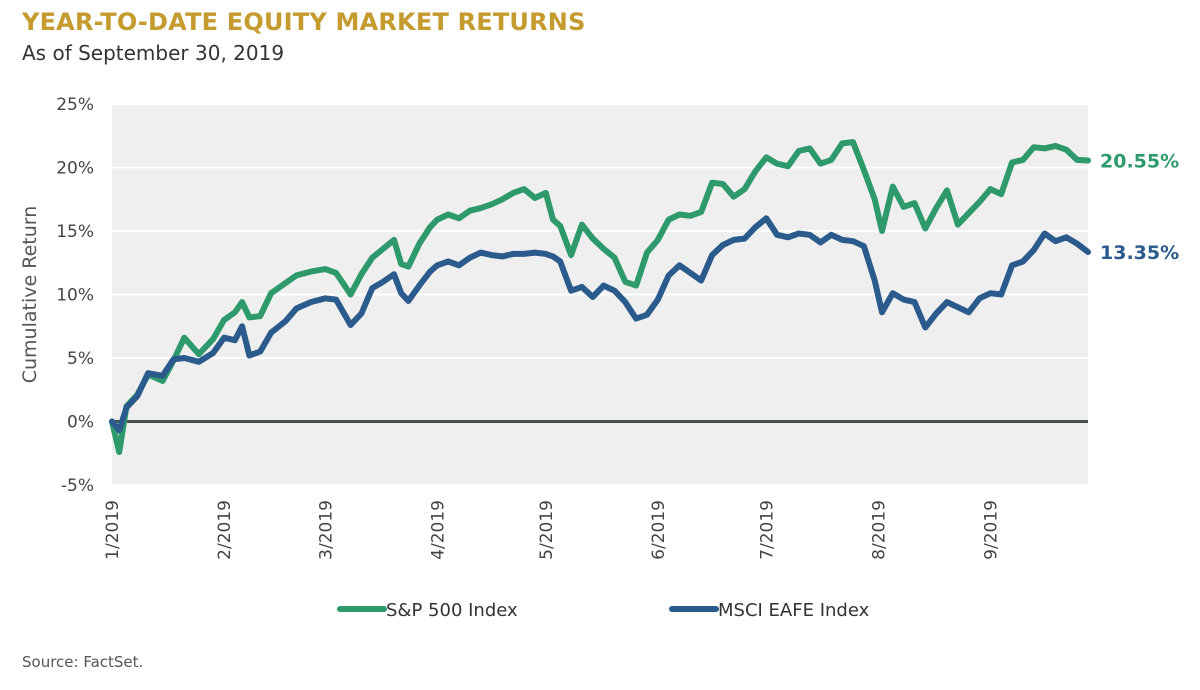 The width and height of the screenshot is (1200, 690). I want to click on source-note: Source: FactSet., so click(83, 662).